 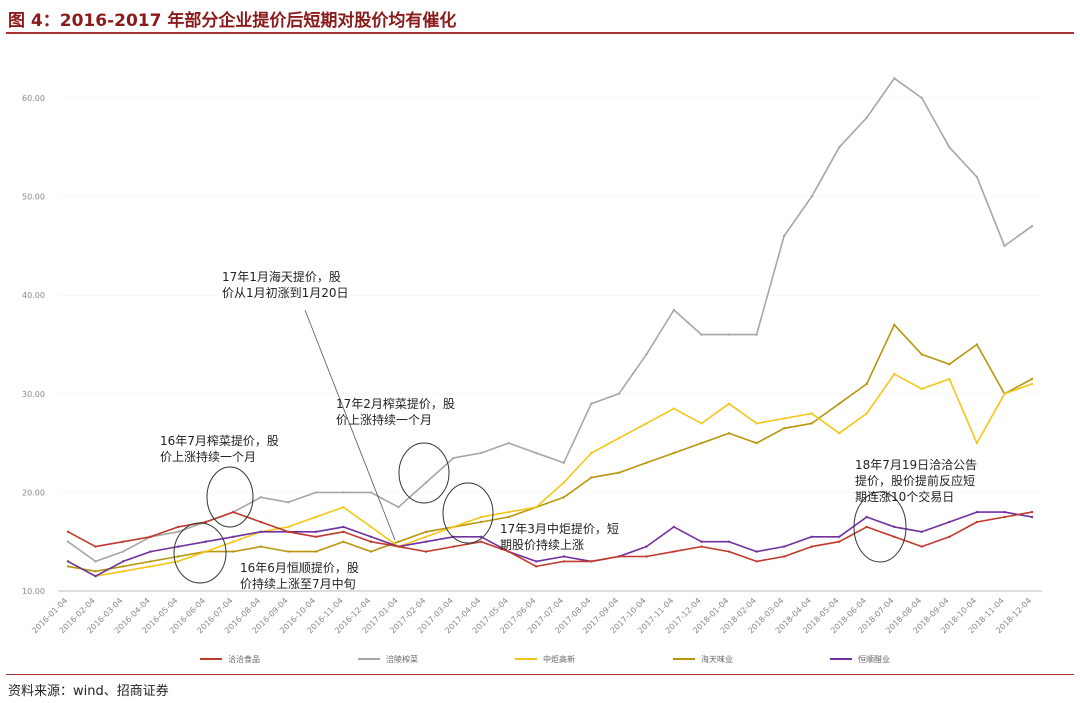 What do you see at coordinates (219, 440) in the screenshot?
I see `annotation-text: 16年7月榨菜提价，股` at bounding box center [219, 440].